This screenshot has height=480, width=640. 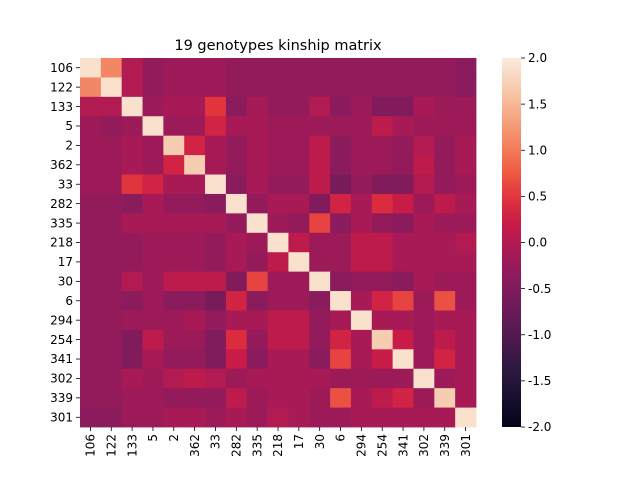 I want to click on row-label: 218, so click(x=61, y=243).